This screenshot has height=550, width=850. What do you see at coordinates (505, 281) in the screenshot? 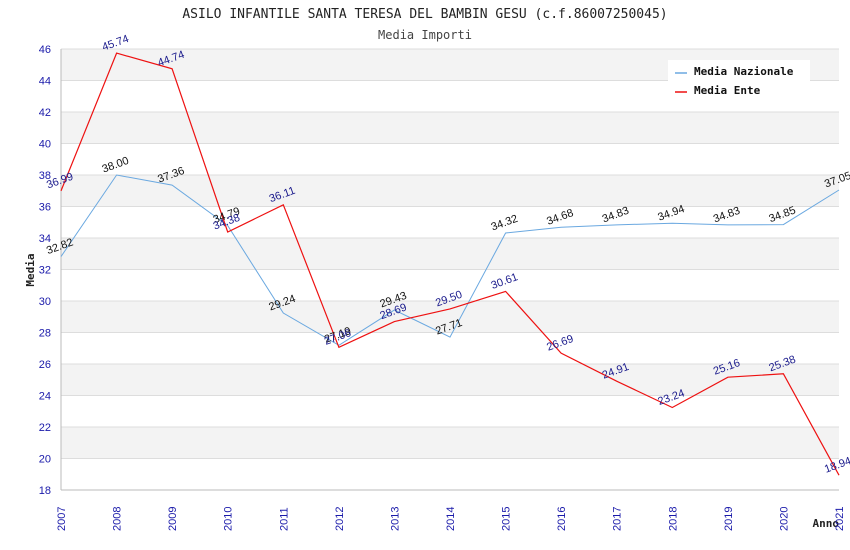
I see `data-label-ente: 30.61` at bounding box center [505, 281].